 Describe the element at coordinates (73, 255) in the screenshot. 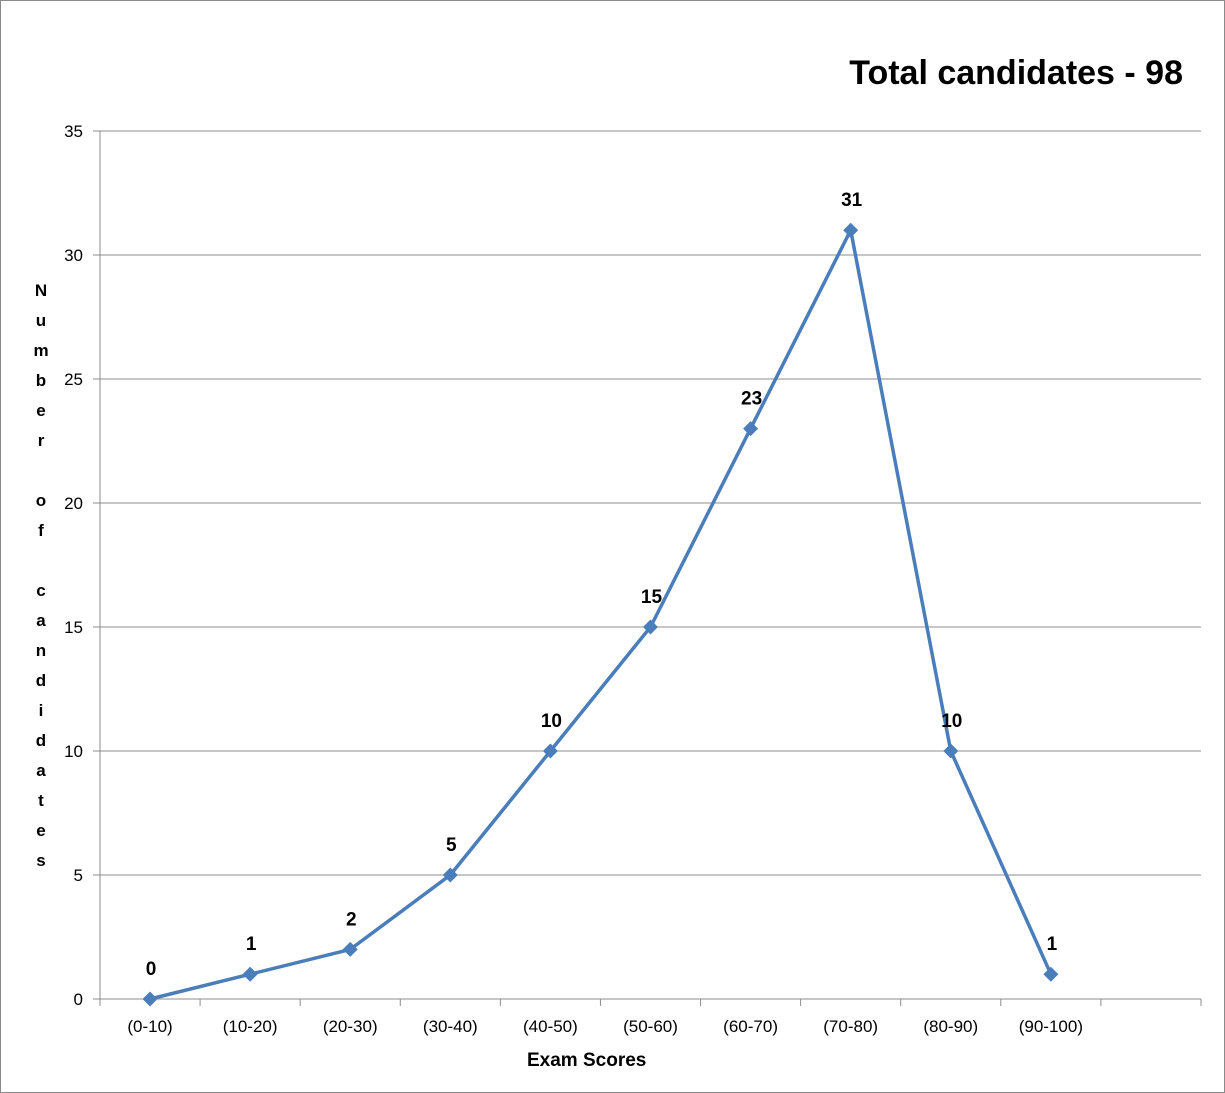

I see `y-tick-label: 30` at that location.